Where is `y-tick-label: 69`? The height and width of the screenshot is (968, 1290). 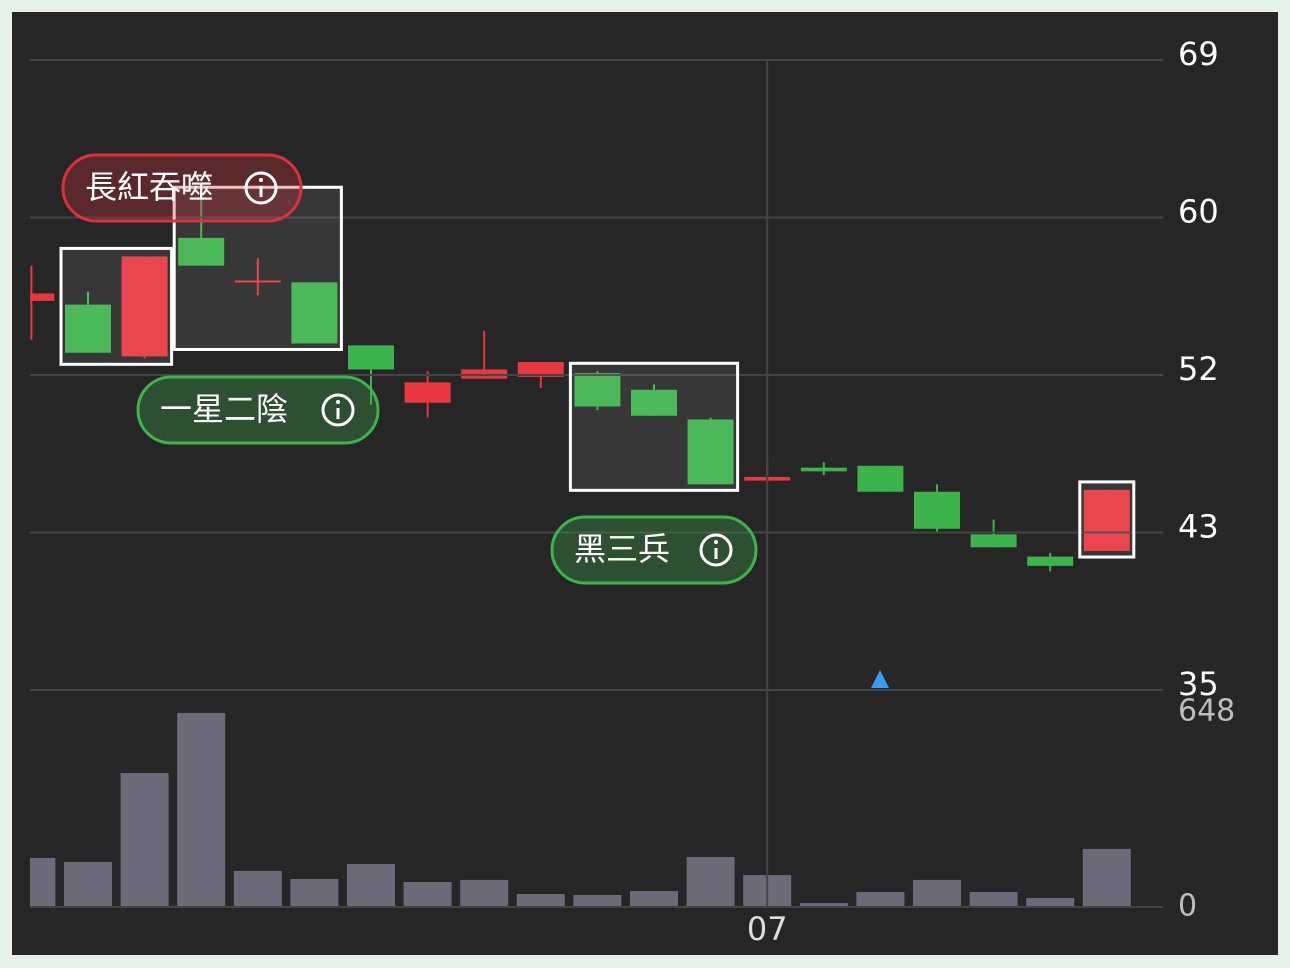 y-tick-label: 69 is located at coordinates (1198, 54).